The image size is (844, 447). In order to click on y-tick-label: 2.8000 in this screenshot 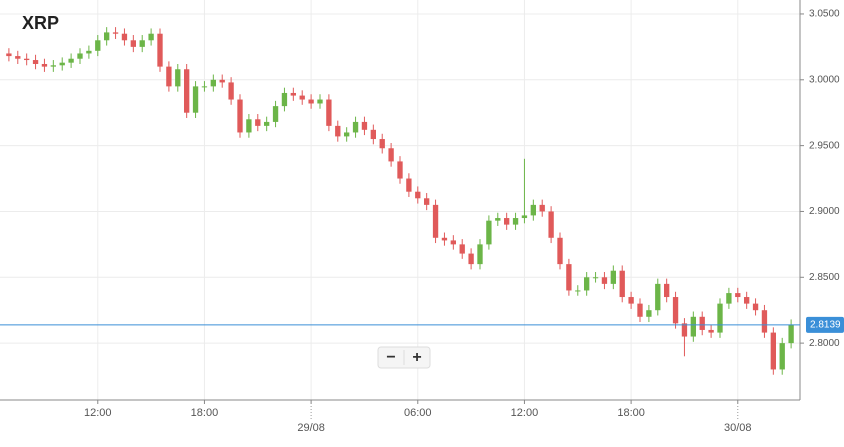, I will do `click(824, 343)`.